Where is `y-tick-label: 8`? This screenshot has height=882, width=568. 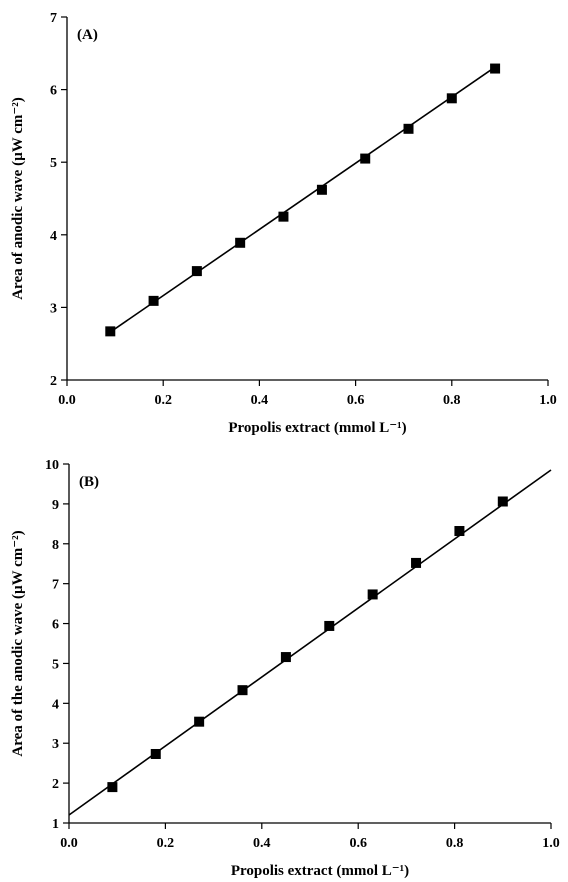
y-tick-label: 8 is located at coordinates (55, 545).